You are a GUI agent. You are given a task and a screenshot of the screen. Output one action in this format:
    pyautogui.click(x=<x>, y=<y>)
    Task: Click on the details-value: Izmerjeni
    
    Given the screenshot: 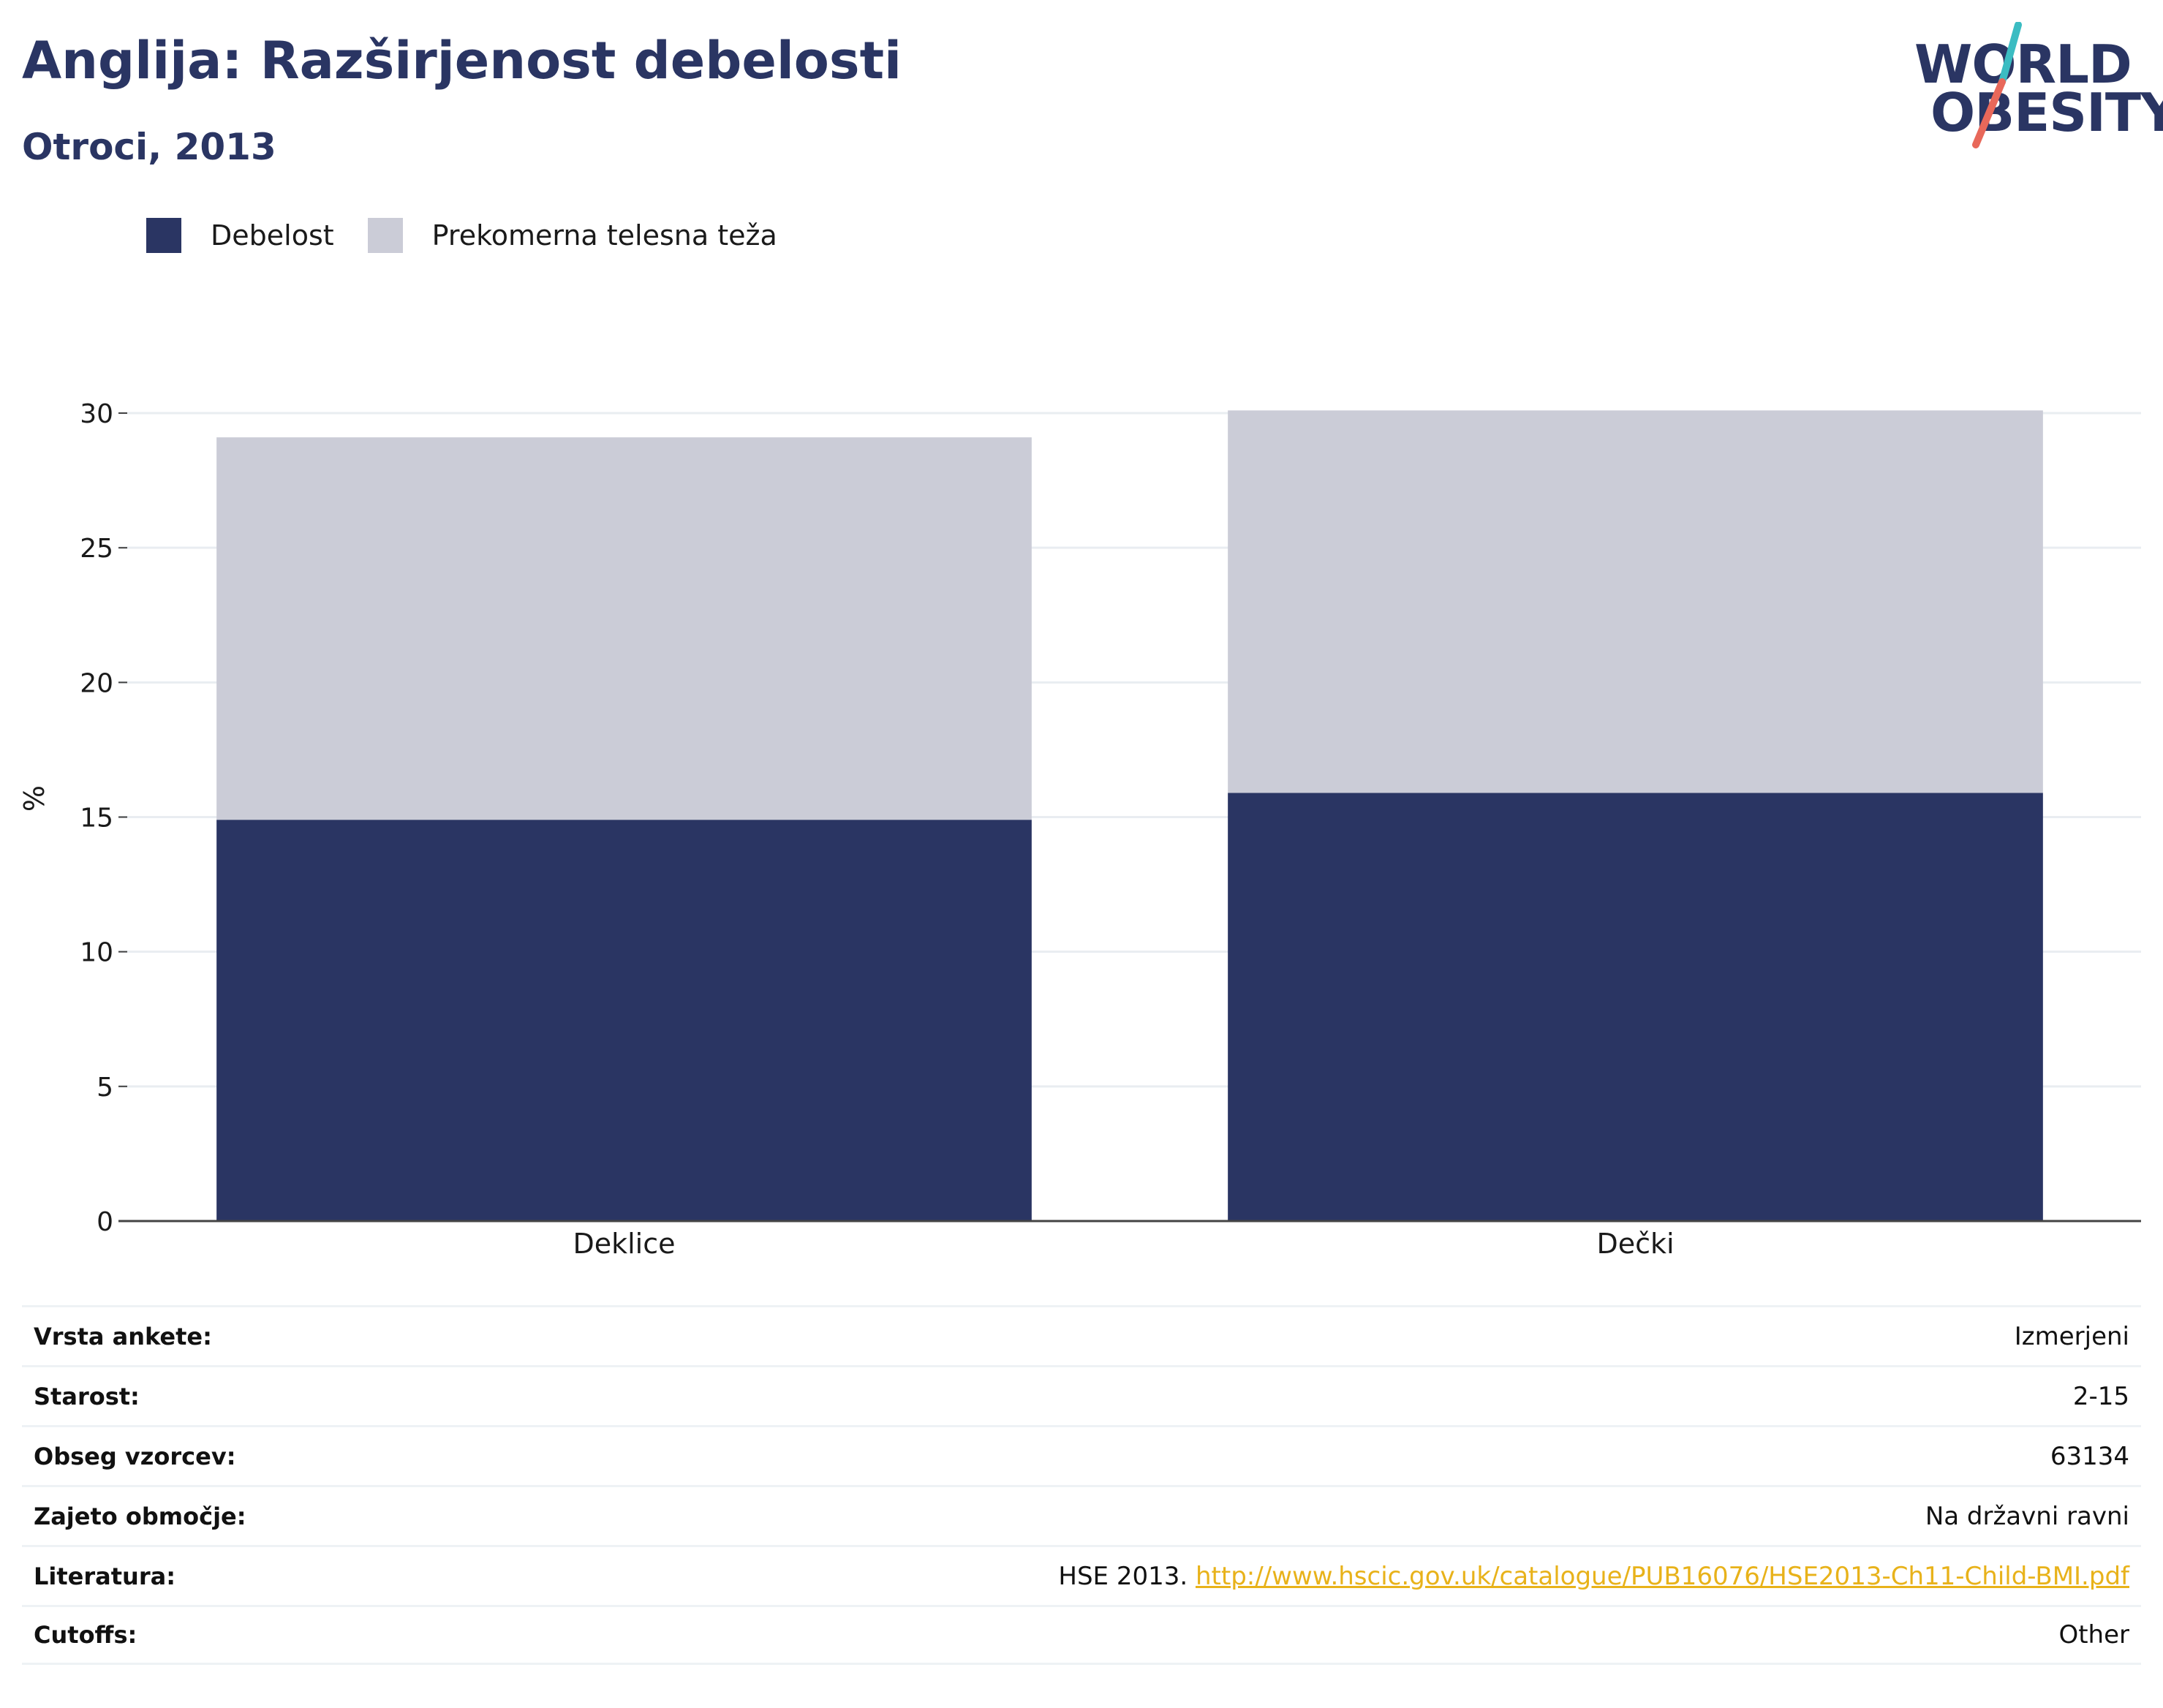 What is the action you would take?
    pyautogui.click(x=2072, y=1336)
    